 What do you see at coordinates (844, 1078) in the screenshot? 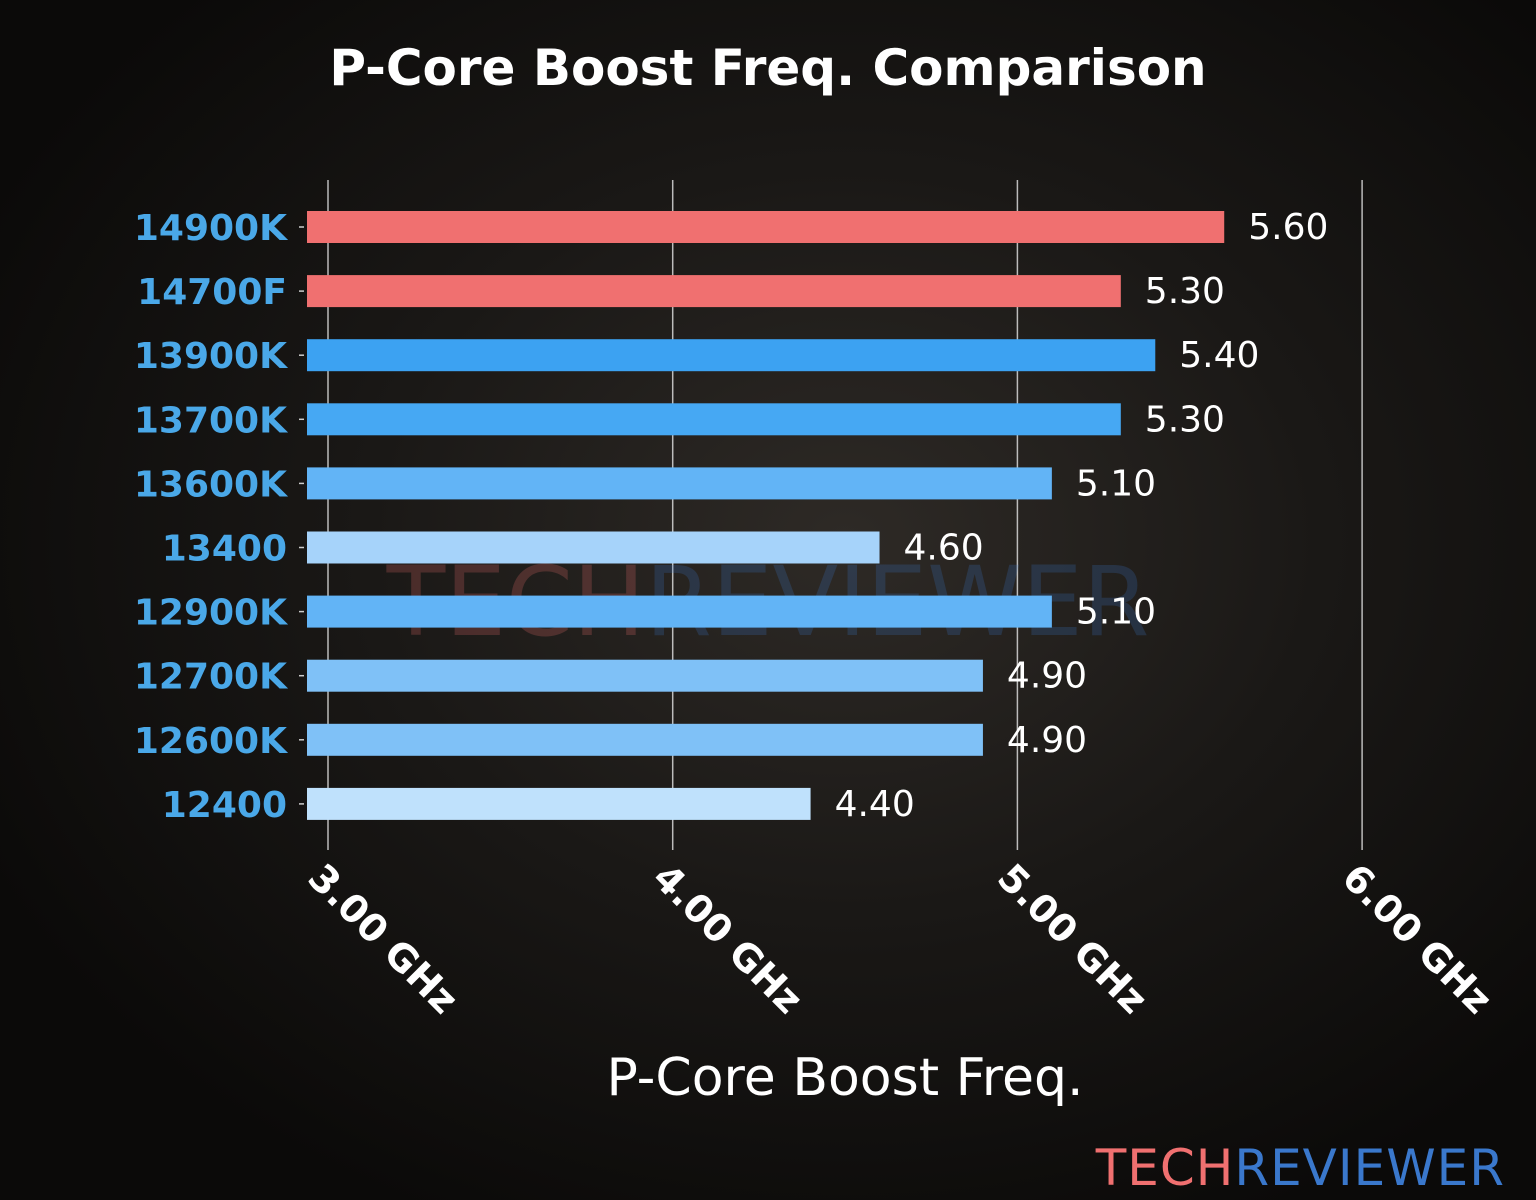
I see `x-axis-label: P-Core Boost Freq.` at bounding box center [844, 1078].